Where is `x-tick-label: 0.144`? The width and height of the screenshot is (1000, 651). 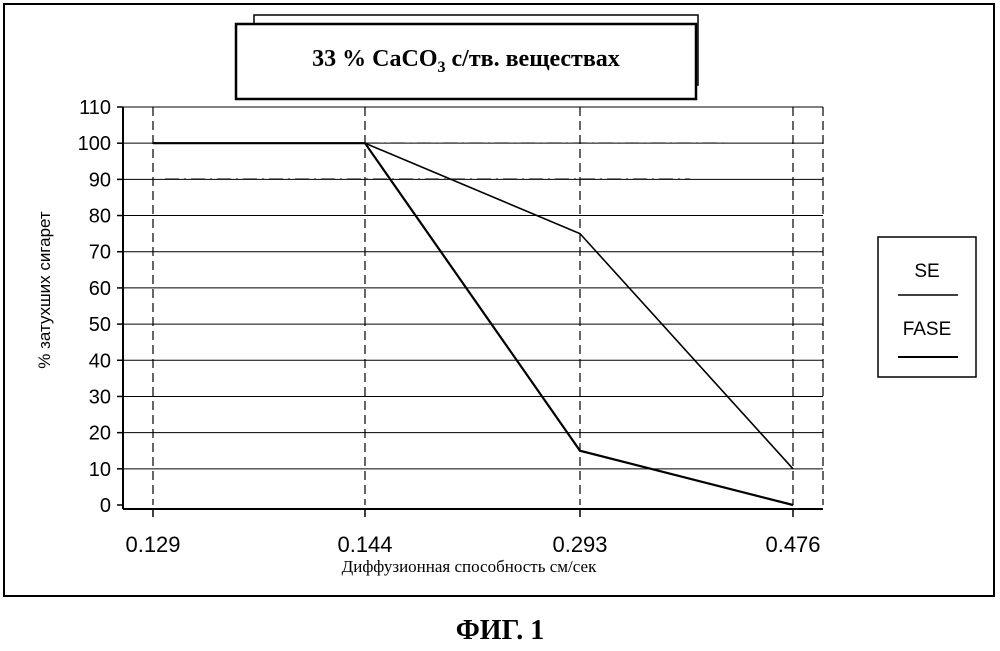
x-tick-label: 0.144 is located at coordinates (364, 544).